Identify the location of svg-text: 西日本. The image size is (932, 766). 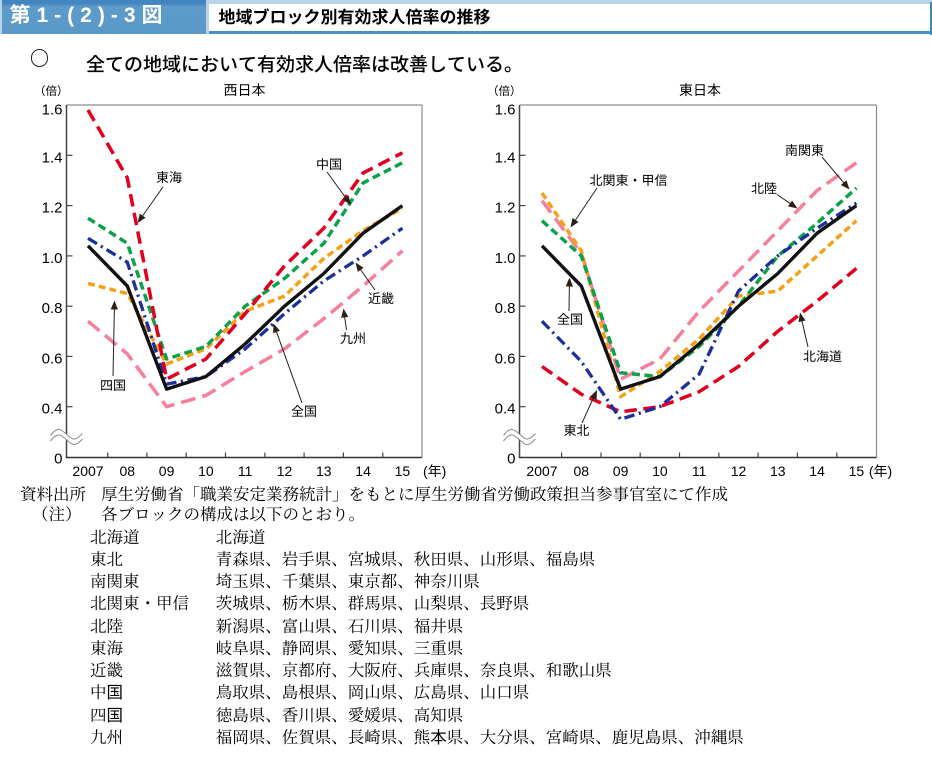
(245, 90).